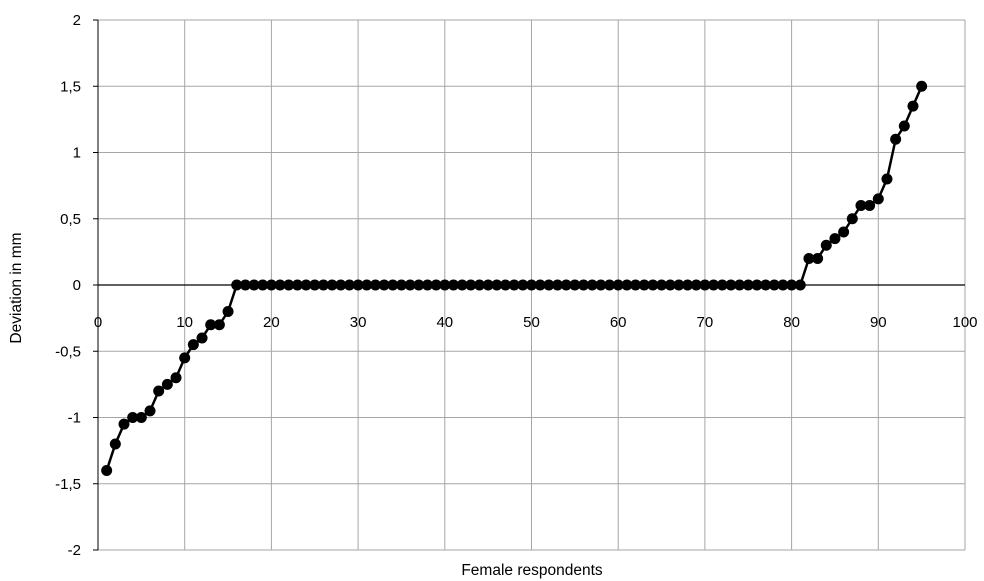 The width and height of the screenshot is (984, 581). What do you see at coordinates (271, 322) in the screenshot?
I see `x-tick-label: 20` at bounding box center [271, 322].